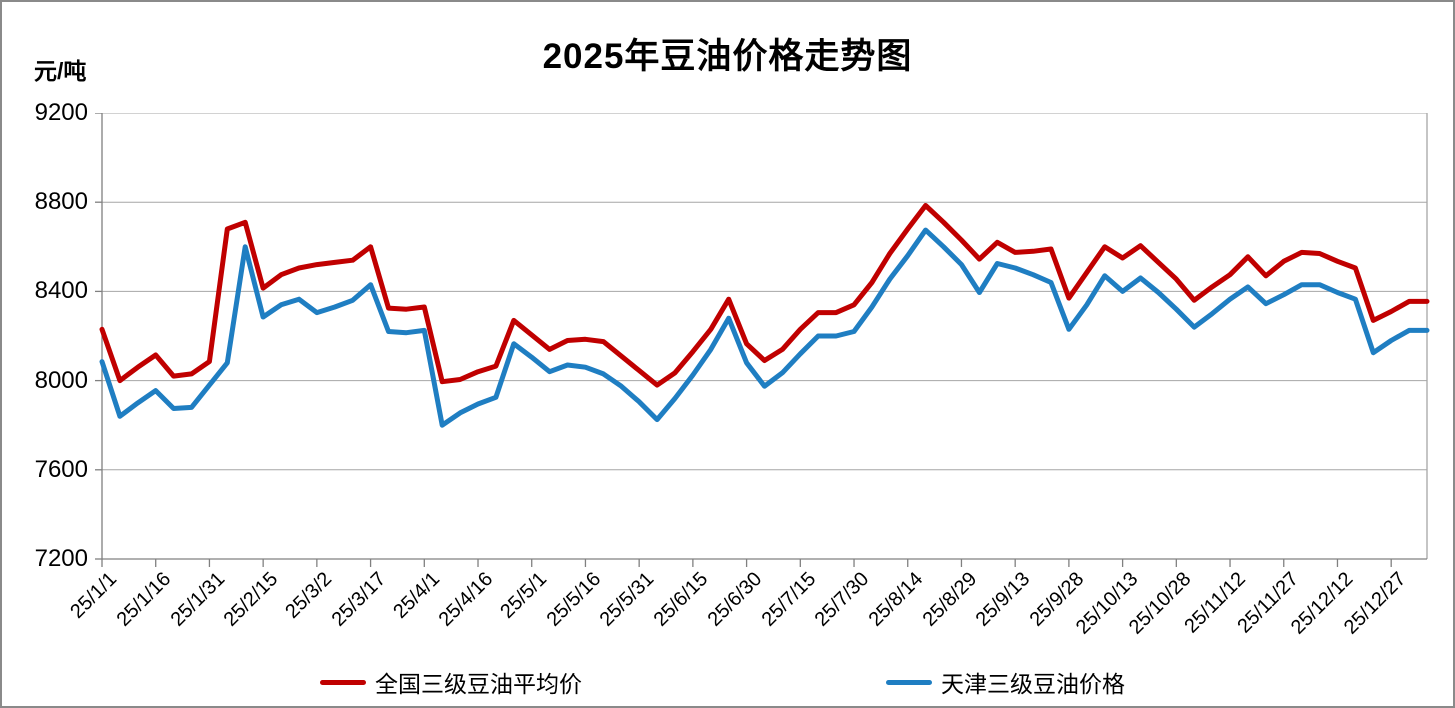  Describe the element at coordinates (343, 682) in the screenshot. I see `national-series-line-swatch-icon` at that location.